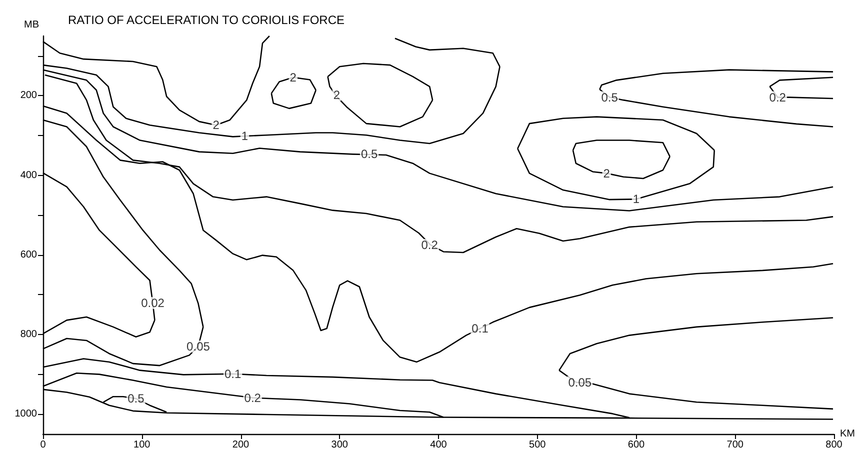  What do you see at coordinates (29, 175) in the screenshot?
I see `y-tick-label: 400` at bounding box center [29, 175].